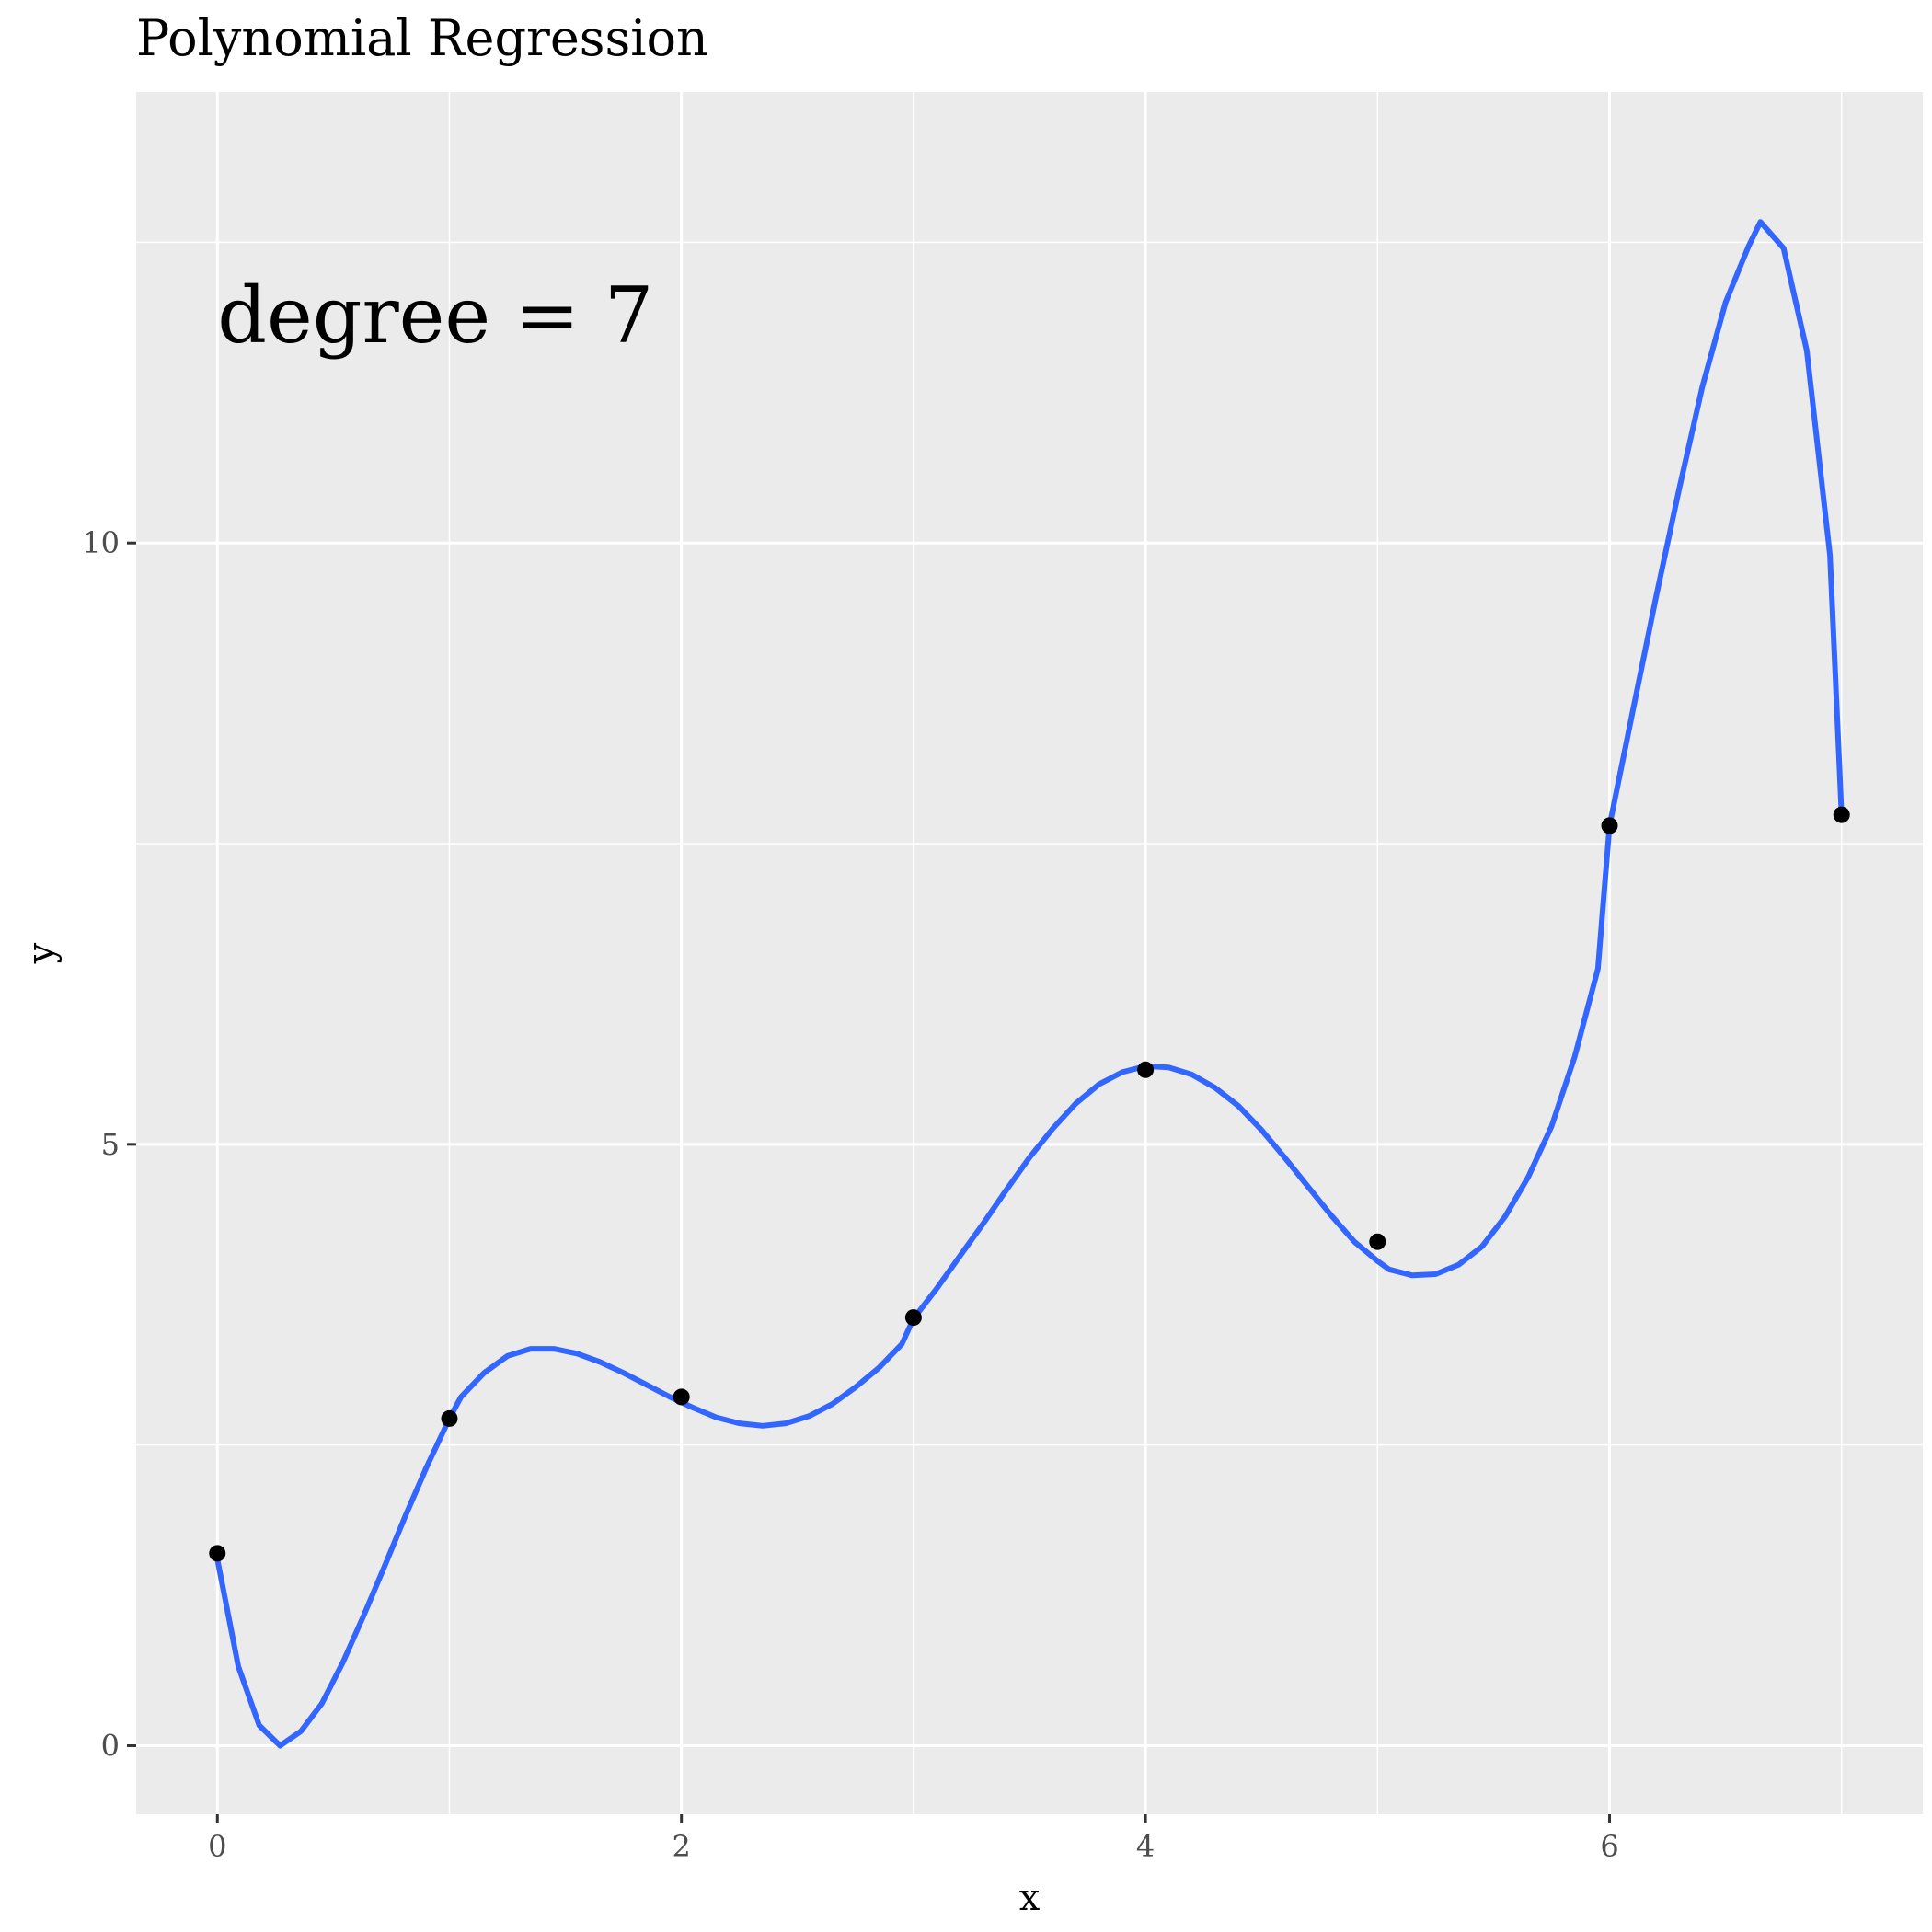 Image resolution: width=1932 pixels, height=1932 pixels. I want to click on y-tick-label: 10, so click(101, 542).